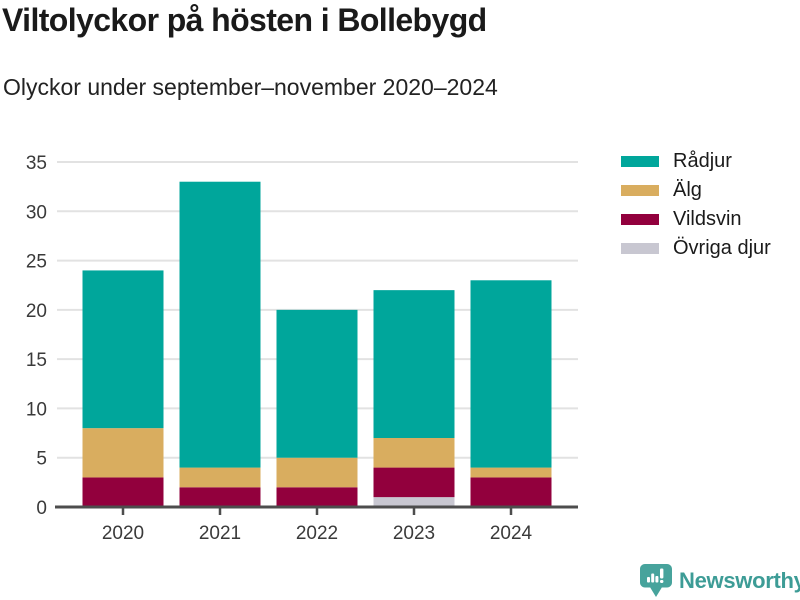 The height and width of the screenshot is (600, 800). Describe the element at coordinates (317, 497) in the screenshot. I see `bar-segment-vildsvin-2022` at that location.